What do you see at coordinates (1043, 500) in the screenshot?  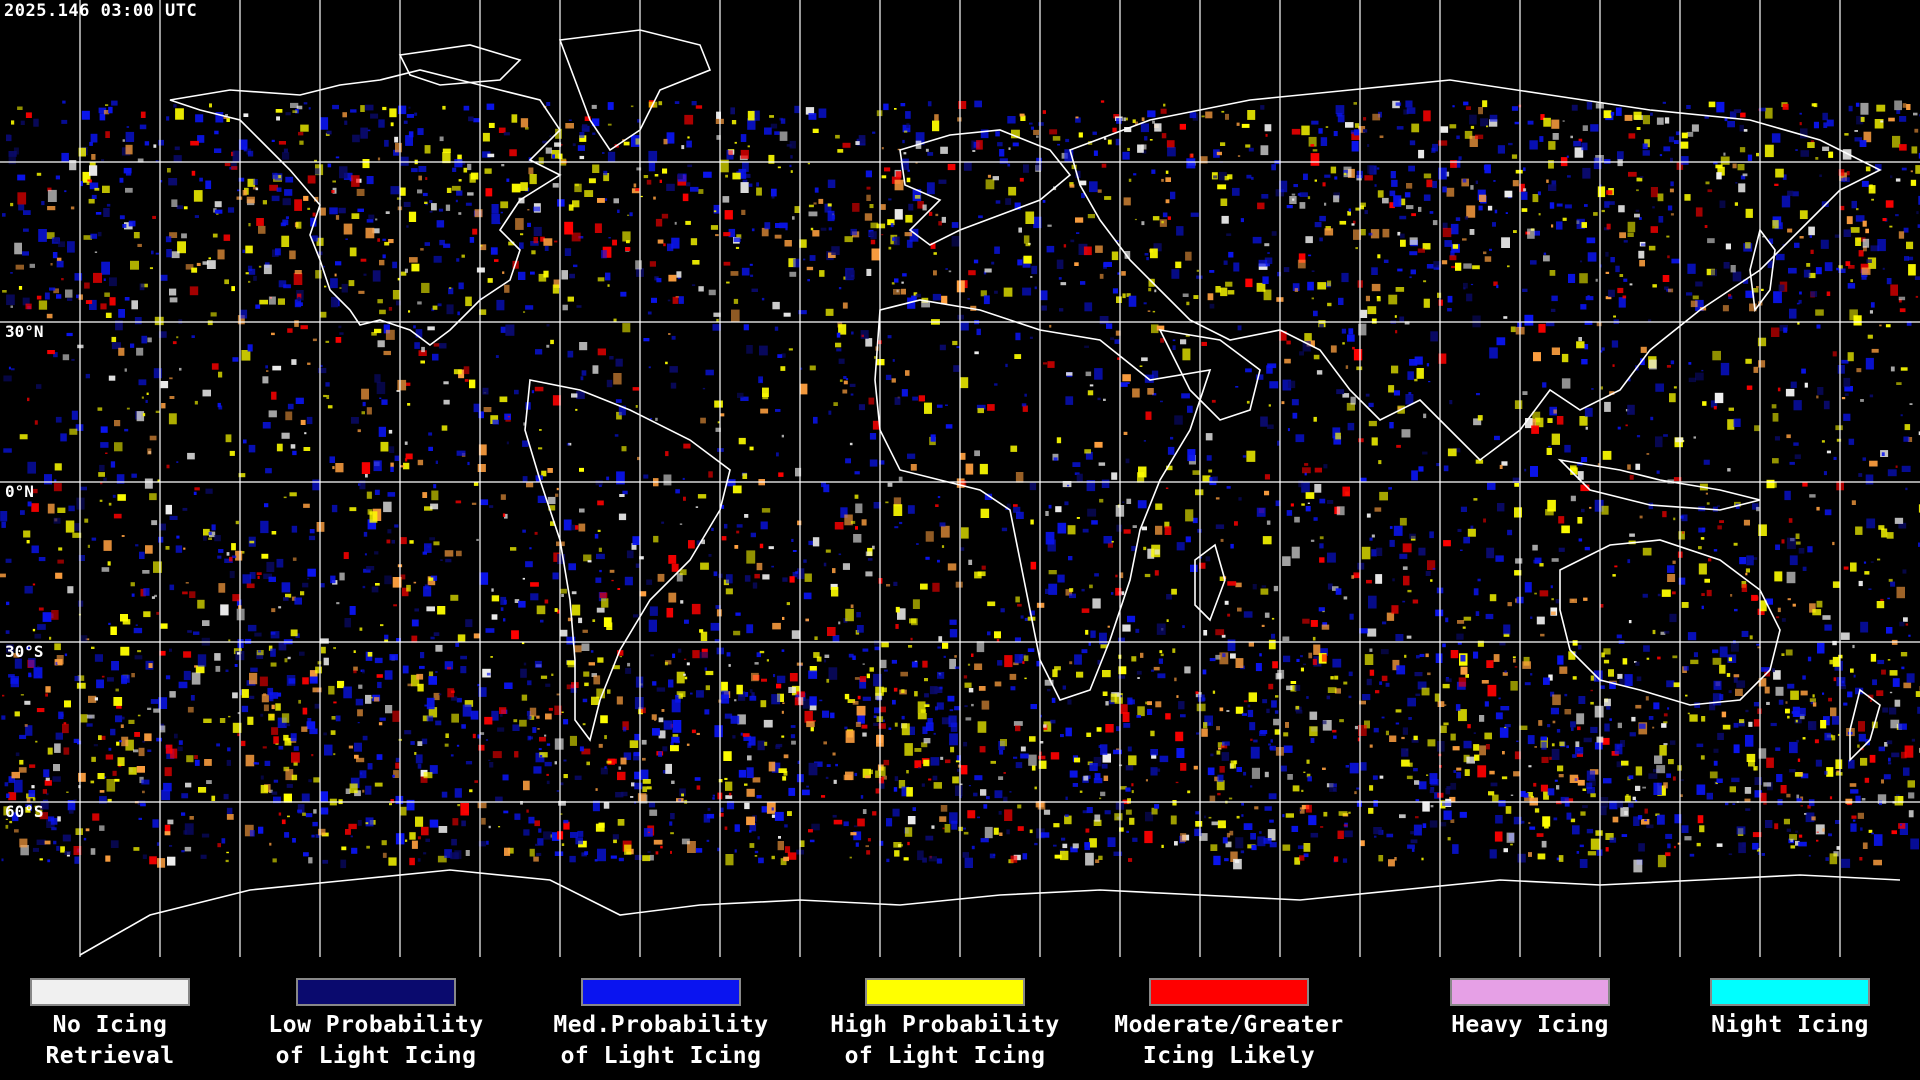 I see `coastline-africa` at bounding box center [1043, 500].